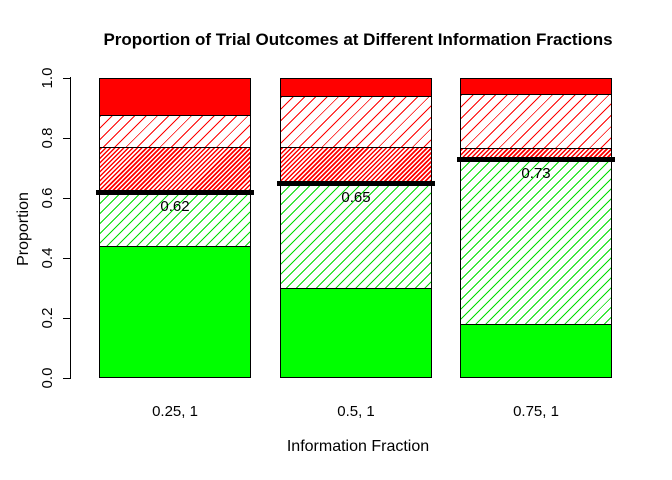  I want to click on threshold-value-label: 0.62, so click(175, 206).